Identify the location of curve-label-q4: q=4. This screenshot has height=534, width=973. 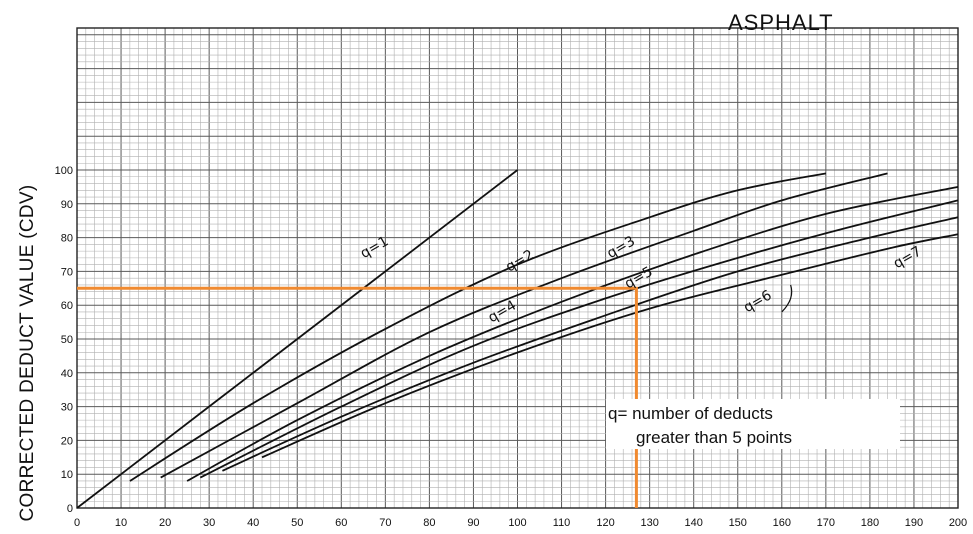
(502, 312).